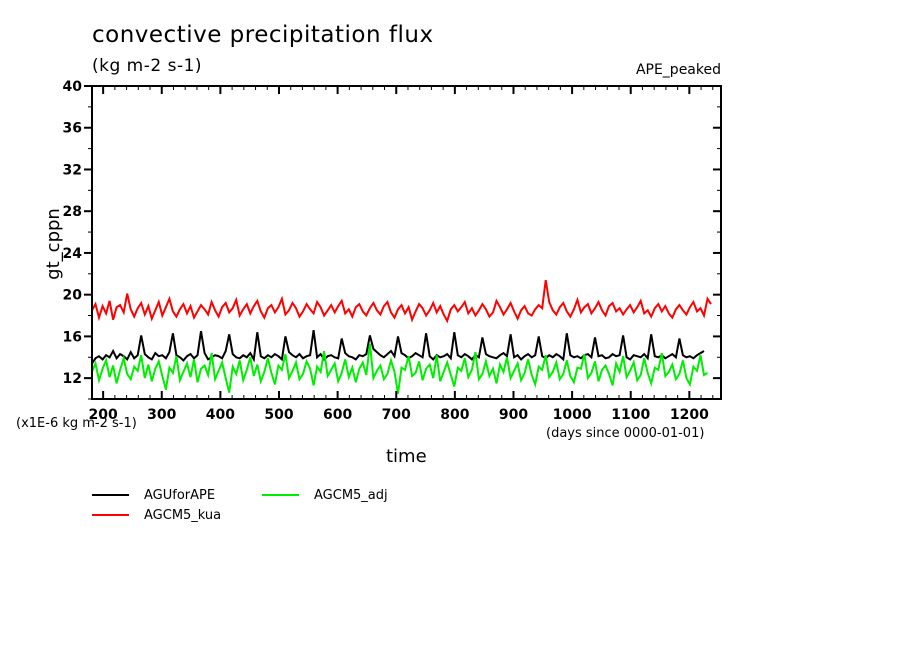 The image size is (904, 654). What do you see at coordinates (72, 170) in the screenshot?
I see `y-tick-label: 32` at bounding box center [72, 170].